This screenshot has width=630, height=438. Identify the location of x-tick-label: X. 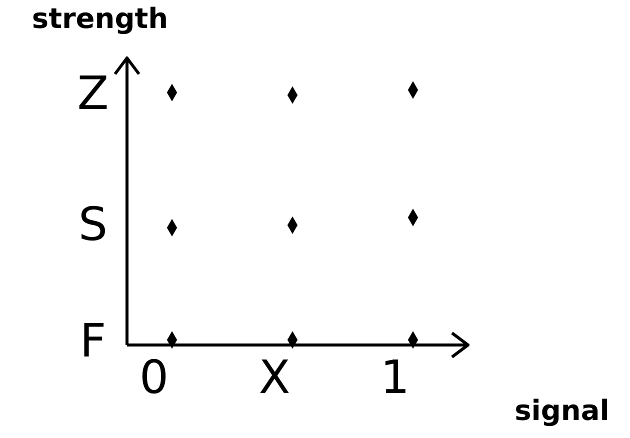
(274, 377).